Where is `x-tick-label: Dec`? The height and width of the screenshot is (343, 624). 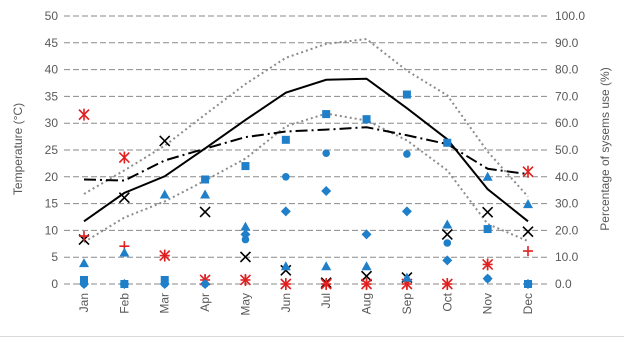 x-tick-label: Dec is located at coordinates (528, 303).